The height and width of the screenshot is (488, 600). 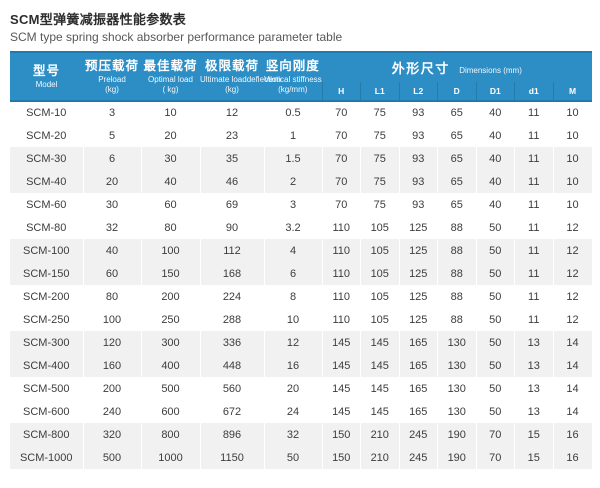 I want to click on cell-model: SCM-40, so click(x=46, y=181).